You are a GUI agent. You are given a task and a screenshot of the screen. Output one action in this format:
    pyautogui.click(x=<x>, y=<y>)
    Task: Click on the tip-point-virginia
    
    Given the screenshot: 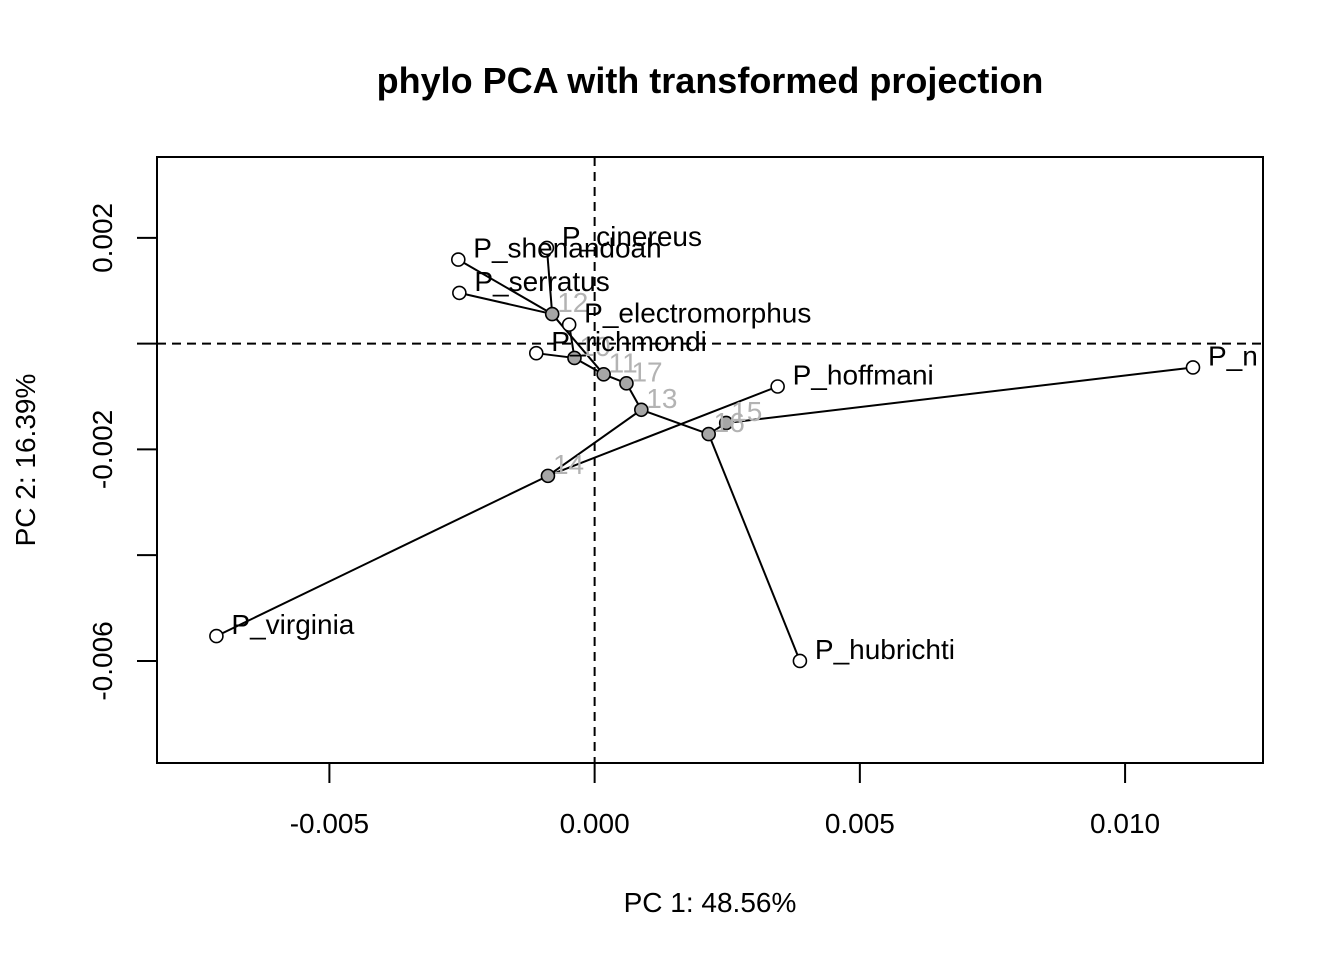 What is the action you would take?
    pyautogui.click(x=216, y=636)
    